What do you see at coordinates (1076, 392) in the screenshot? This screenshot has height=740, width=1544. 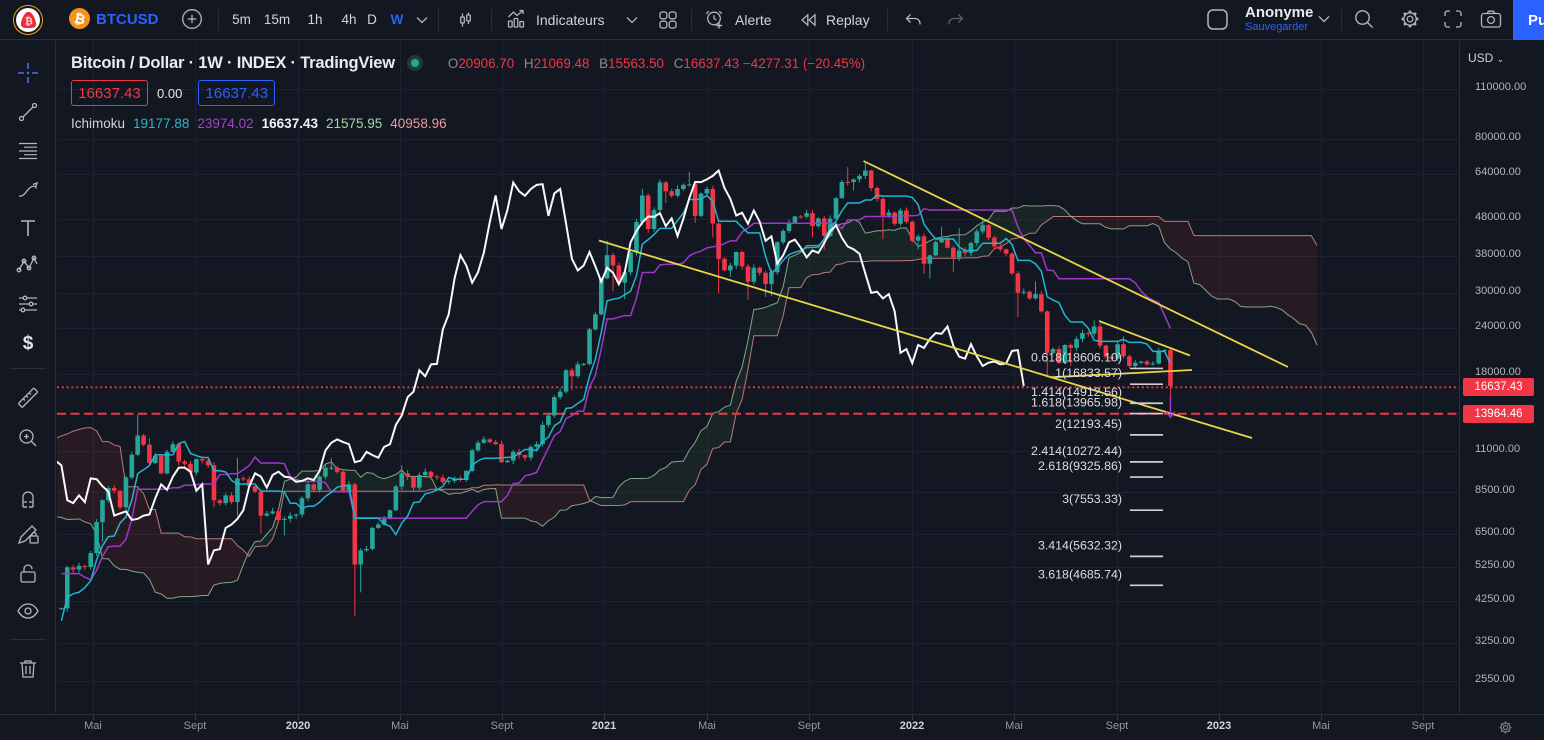 I see `svg-text: 1.414(14912.56)` at bounding box center [1076, 392].